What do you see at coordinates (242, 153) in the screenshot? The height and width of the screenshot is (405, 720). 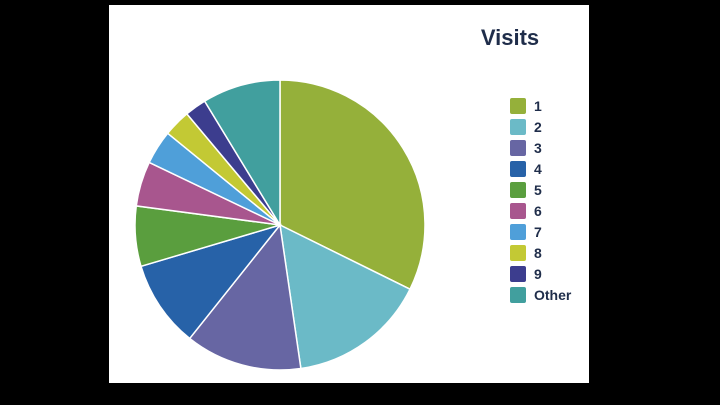 I see `pie-slice-other` at bounding box center [242, 153].